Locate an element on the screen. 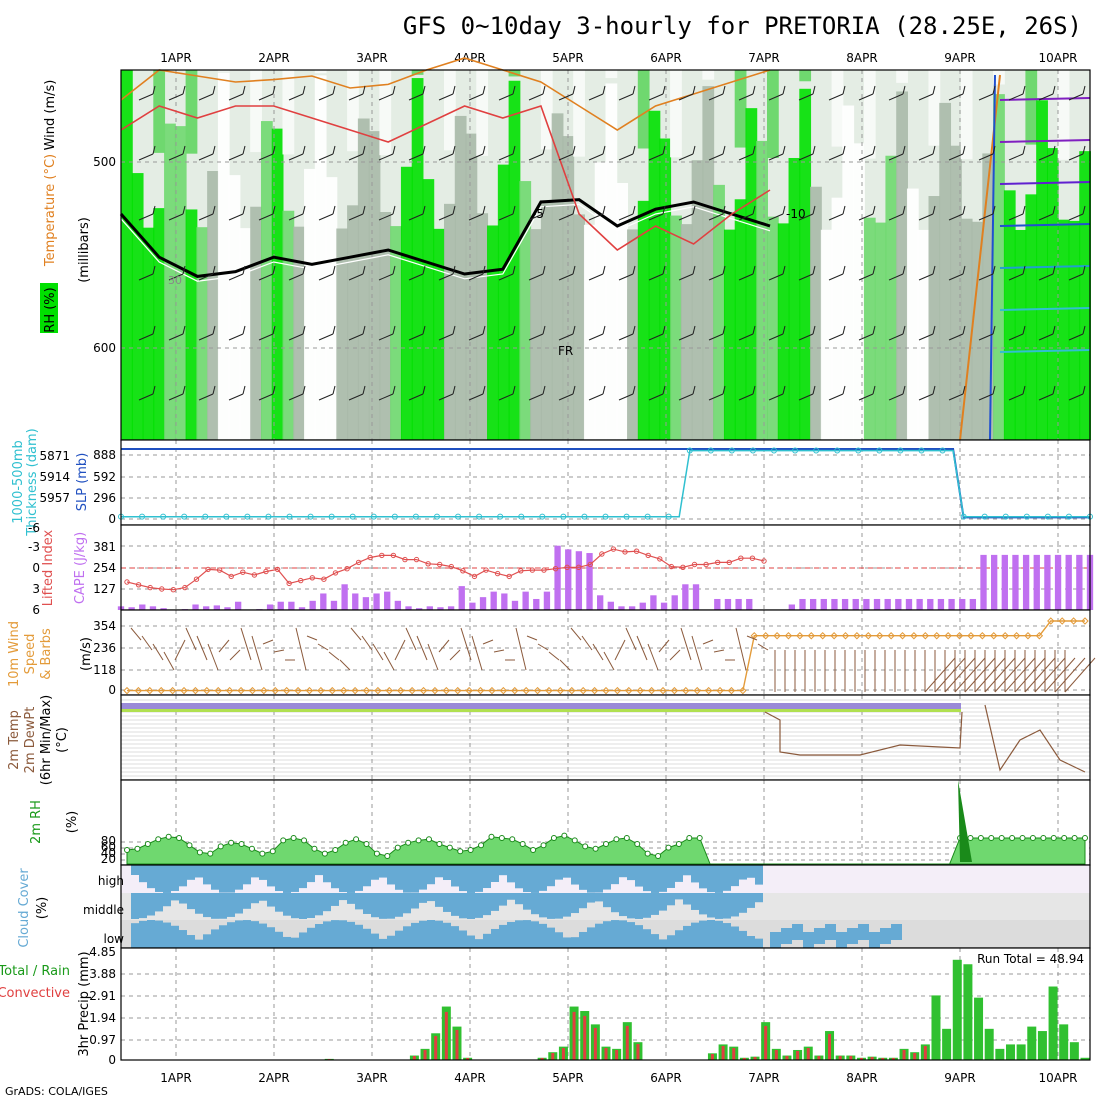  cape-tick: 254 is located at coordinates (104, 568).